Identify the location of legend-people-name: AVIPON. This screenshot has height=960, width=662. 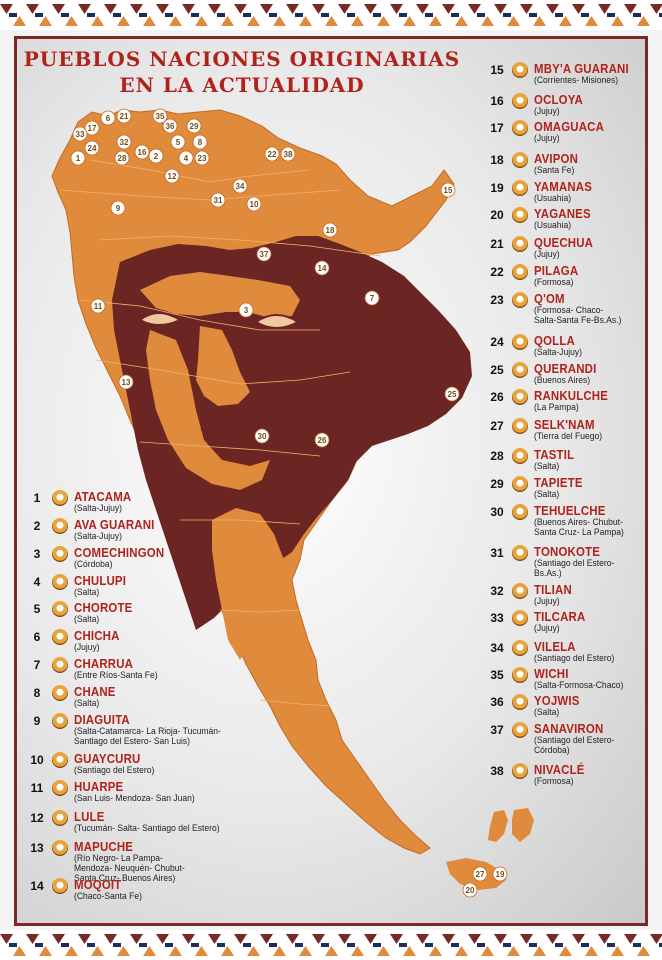
(556, 158).